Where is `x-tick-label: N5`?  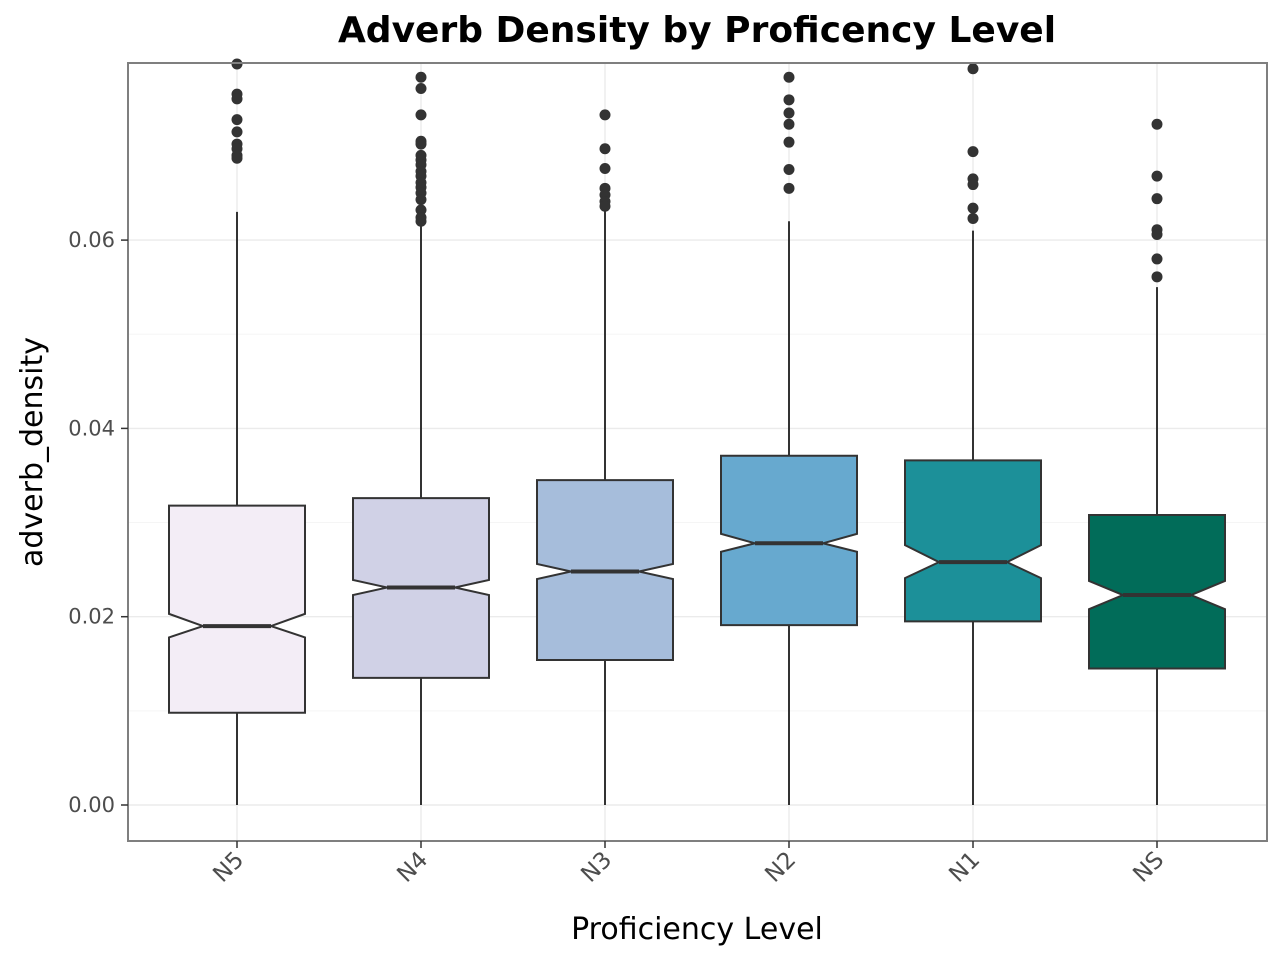
x-tick-label: N5 is located at coordinates (228, 867).